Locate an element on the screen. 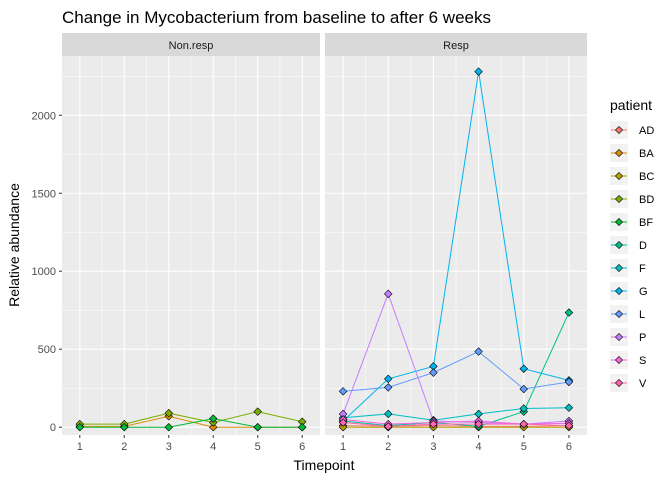 The image size is (672, 480). legend-label: G is located at coordinates (643, 292).